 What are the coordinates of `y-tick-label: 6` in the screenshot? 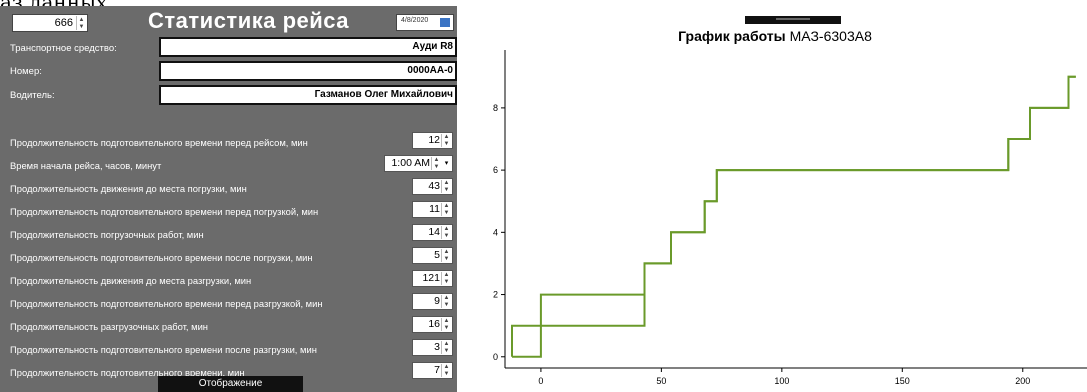 It's located at (495, 170).